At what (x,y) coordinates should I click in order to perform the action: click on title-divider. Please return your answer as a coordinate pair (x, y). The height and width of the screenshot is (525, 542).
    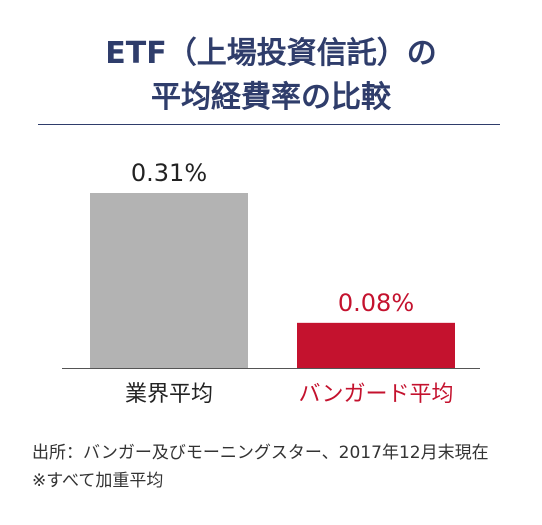
    Looking at the image, I should click on (269, 124).